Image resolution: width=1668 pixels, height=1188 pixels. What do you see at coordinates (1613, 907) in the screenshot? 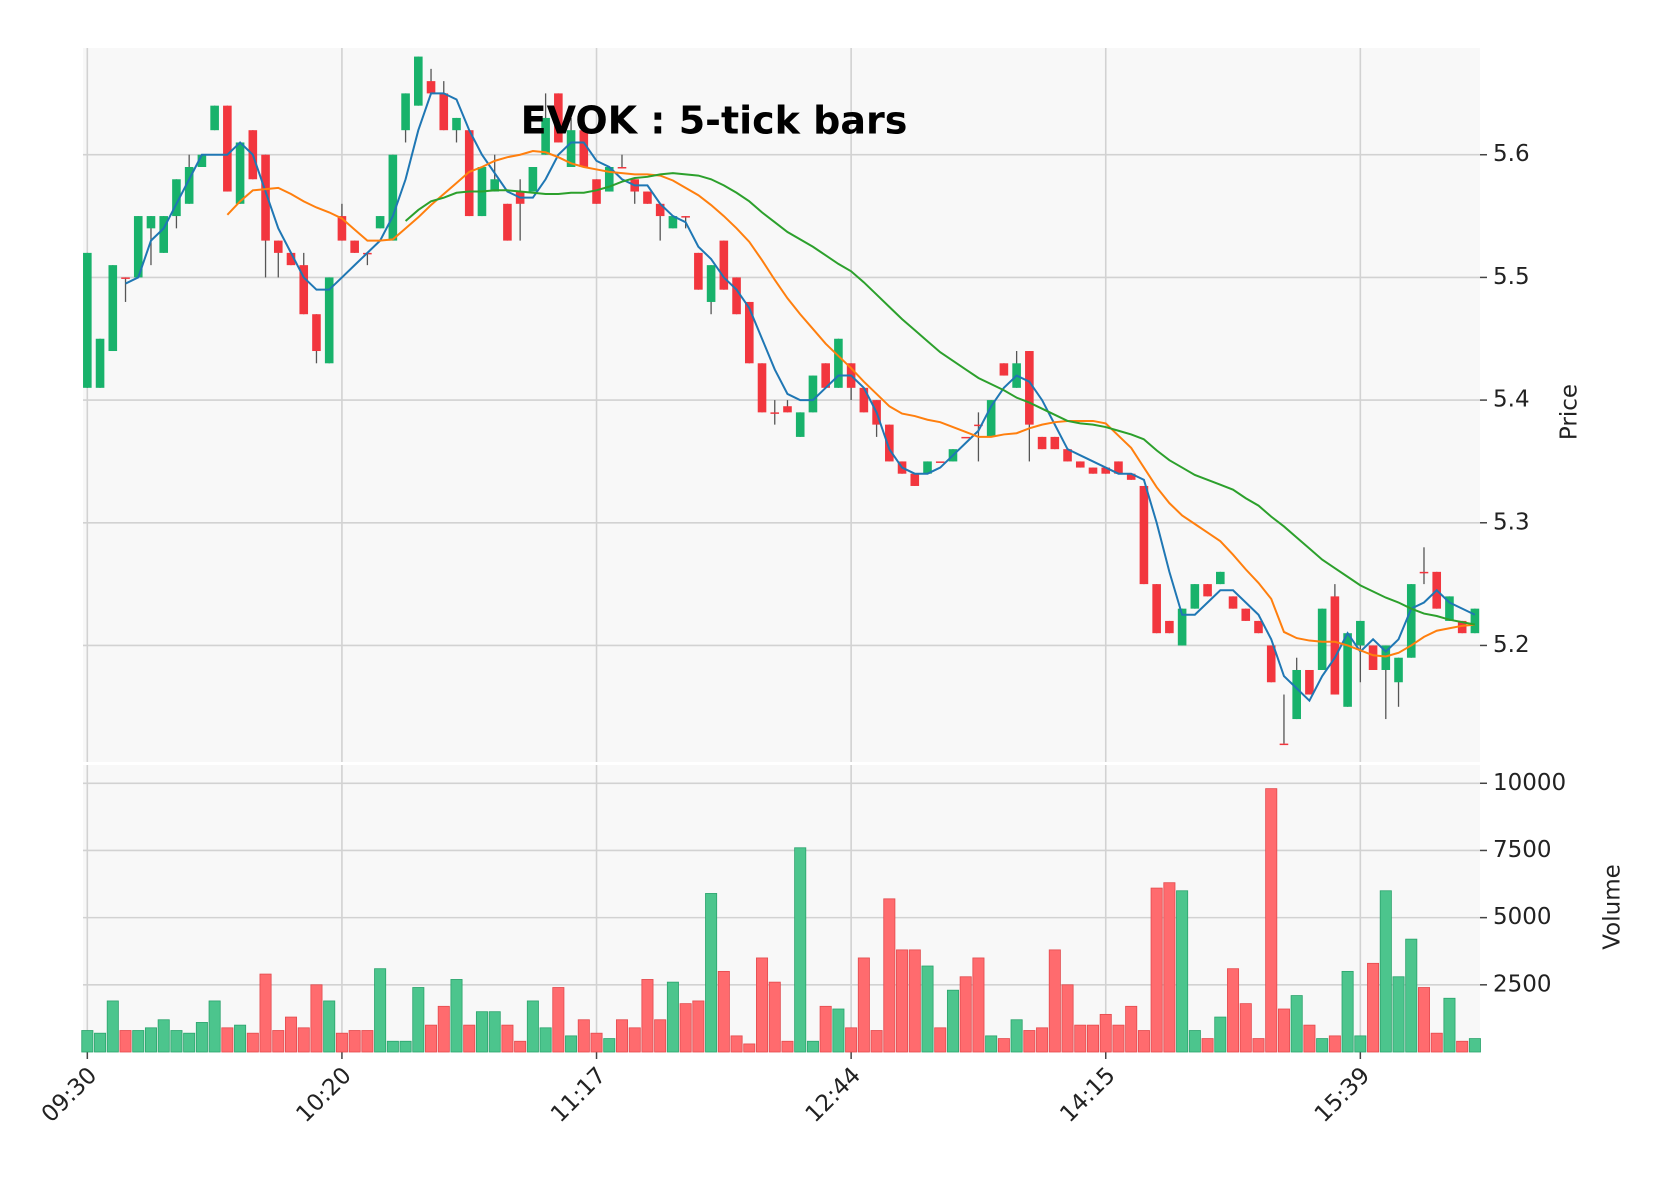
I see `y-axis-label: Volume` at bounding box center [1613, 907].